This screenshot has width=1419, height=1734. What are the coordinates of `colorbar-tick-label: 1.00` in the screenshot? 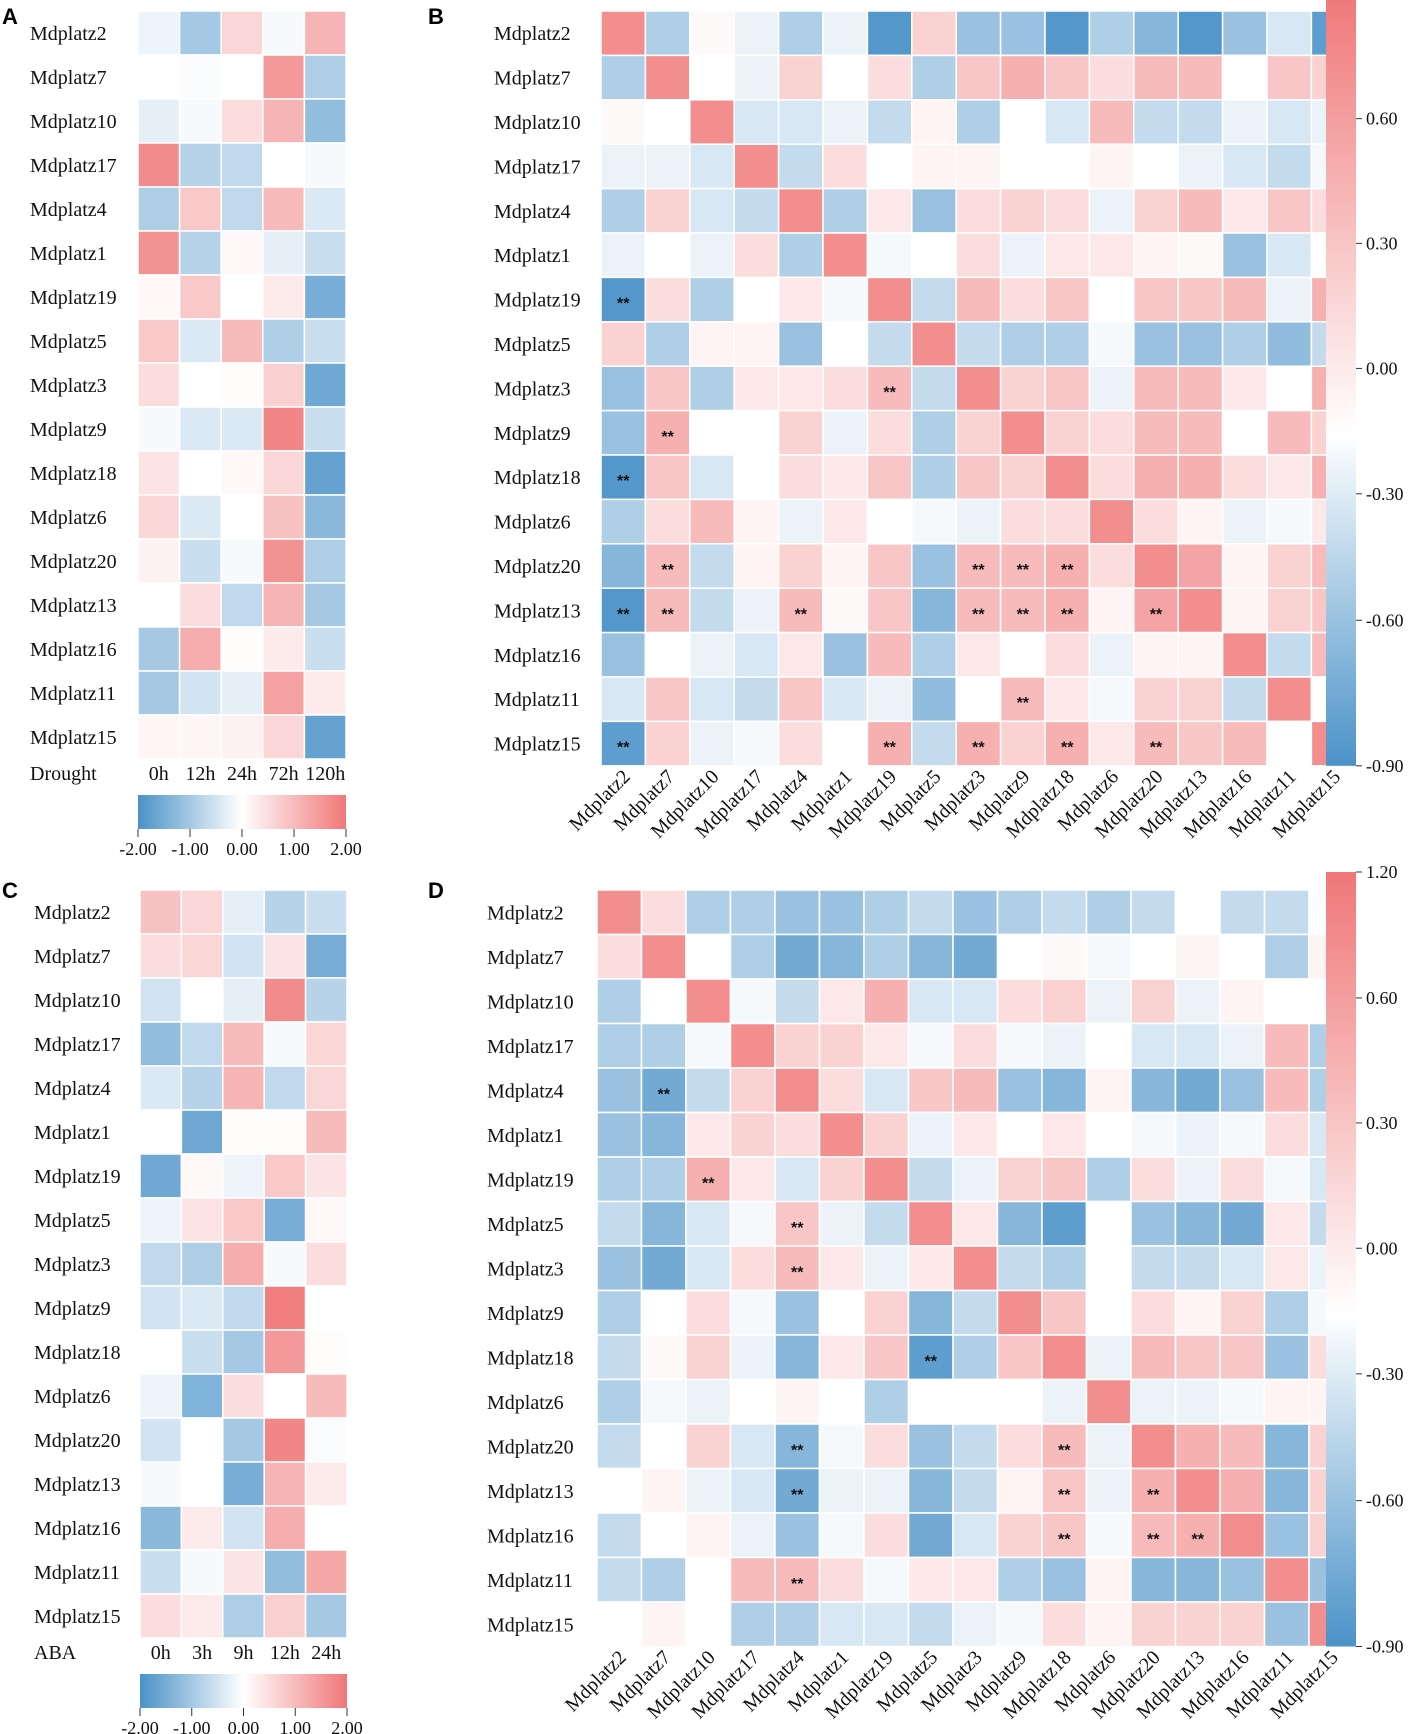 It's located at (296, 1726).